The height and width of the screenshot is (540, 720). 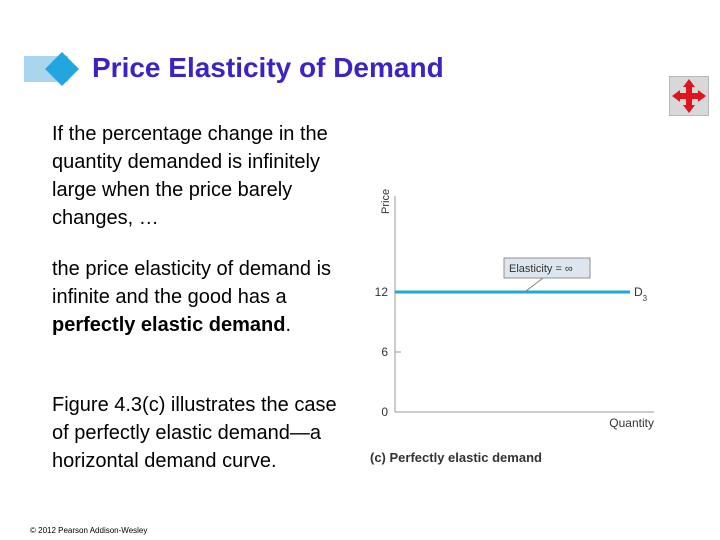 What do you see at coordinates (288, 325) in the screenshot?
I see `paragraph-2-suffix: .` at bounding box center [288, 325].